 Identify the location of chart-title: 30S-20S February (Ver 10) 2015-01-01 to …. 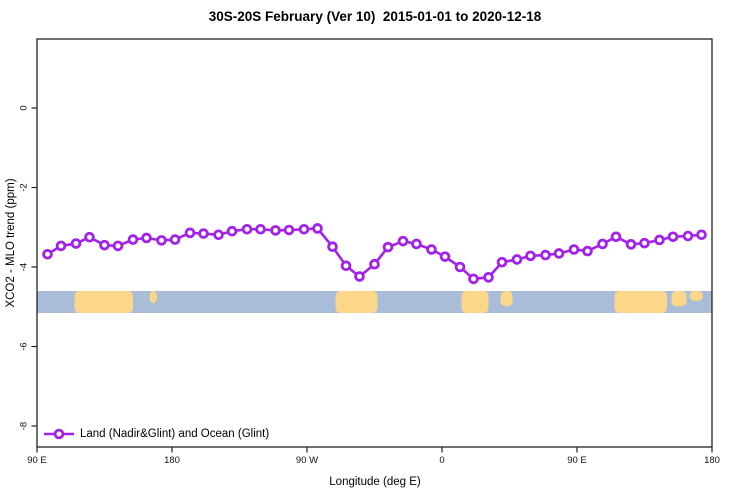
(375, 16).